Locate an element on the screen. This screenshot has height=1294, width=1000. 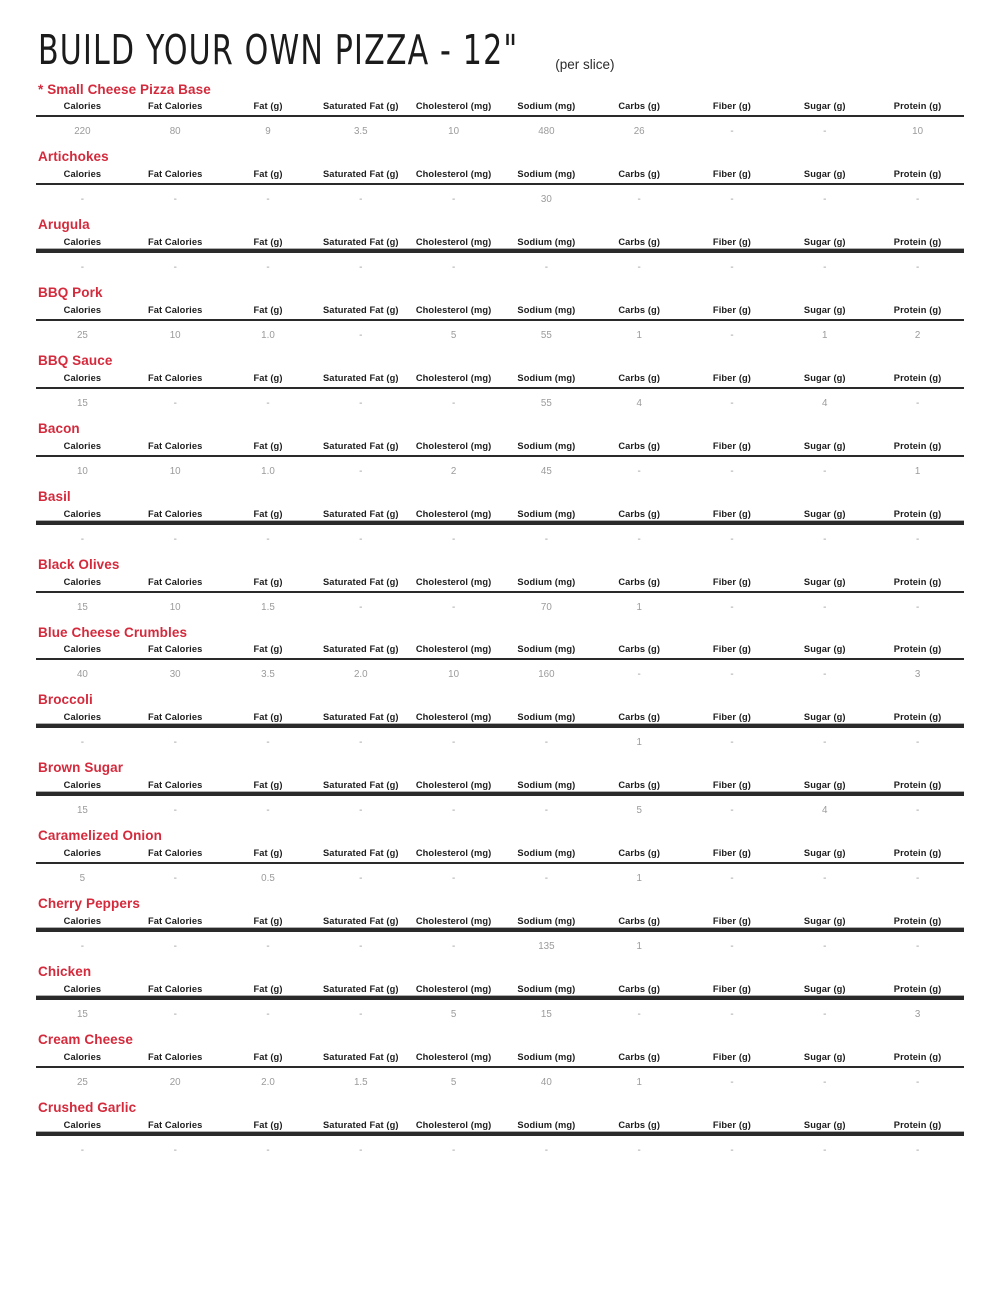
table-row: - - - - - 30 - - - - is located at coordinates (500, 196).